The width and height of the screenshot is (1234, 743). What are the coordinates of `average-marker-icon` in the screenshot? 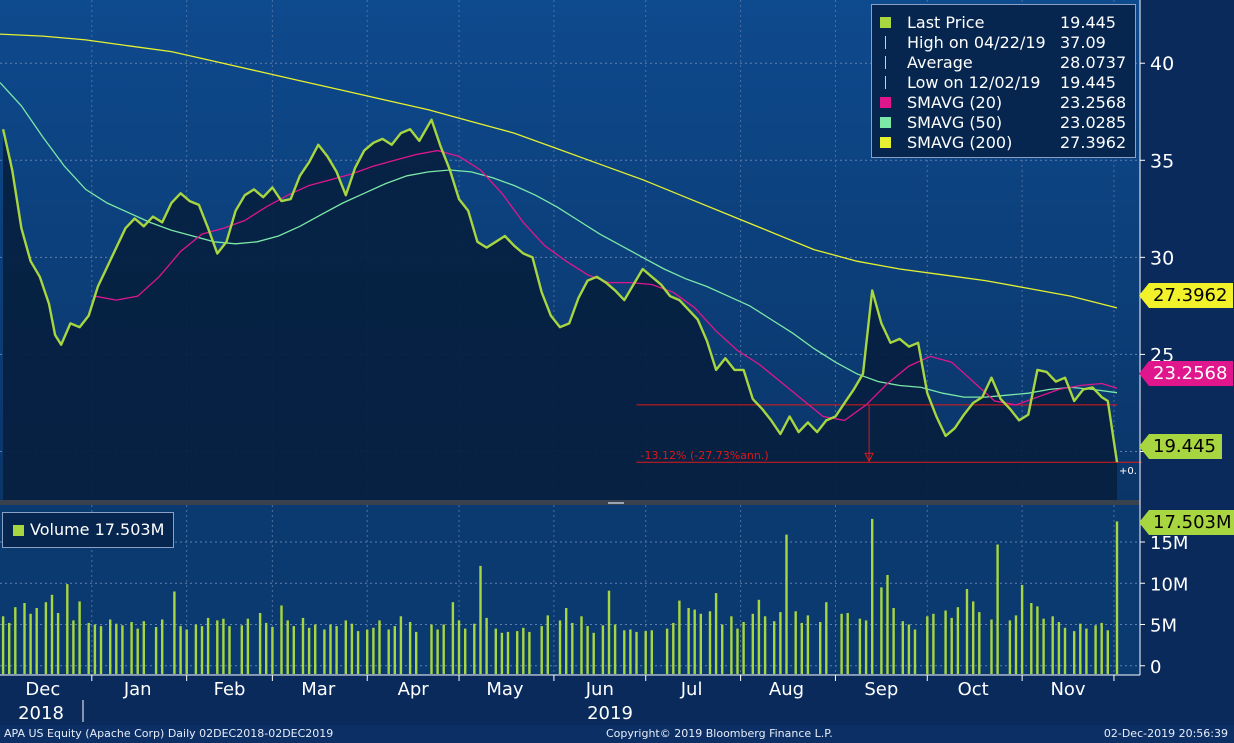 It's located at (885, 62).